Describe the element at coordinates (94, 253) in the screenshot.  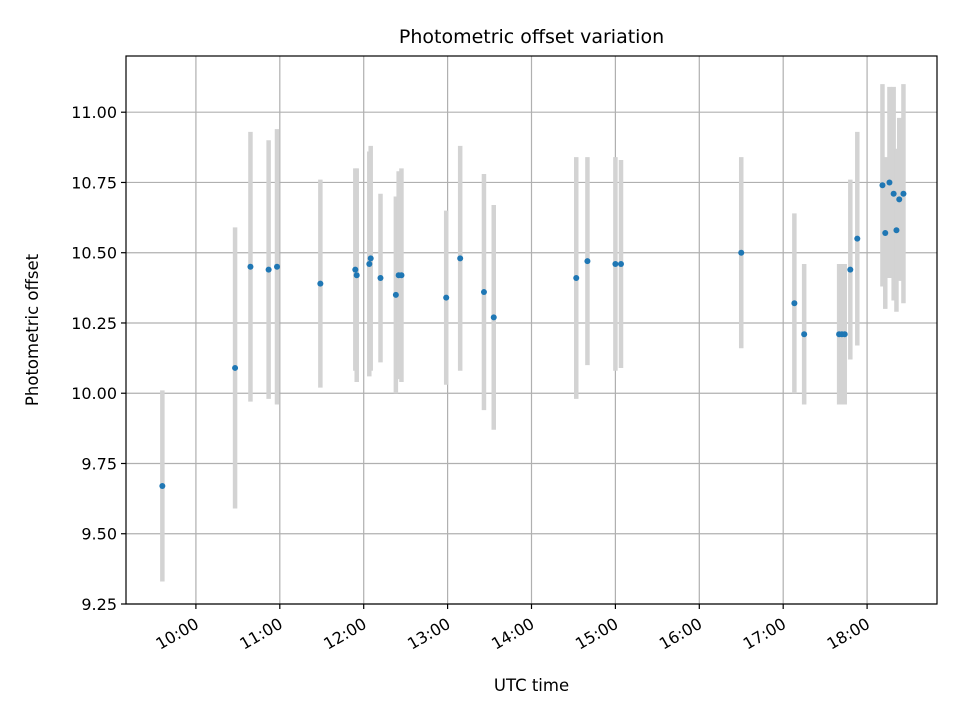
I see `y-tick-label: 10.50` at that location.